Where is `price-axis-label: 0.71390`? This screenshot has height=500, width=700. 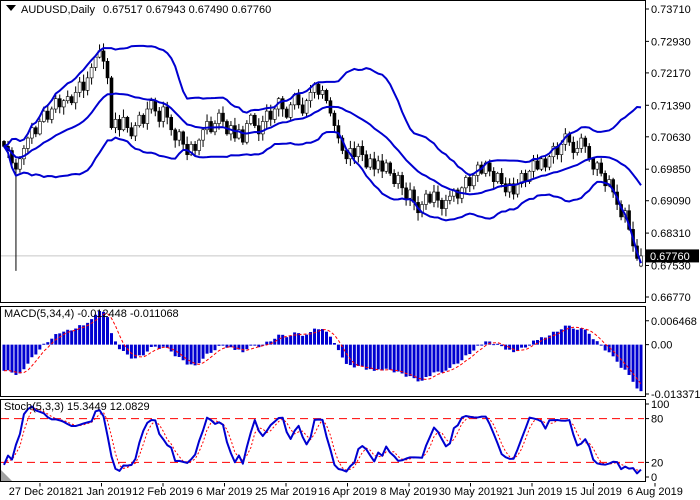
price-axis-label: 0.71390 is located at coordinates (671, 106).